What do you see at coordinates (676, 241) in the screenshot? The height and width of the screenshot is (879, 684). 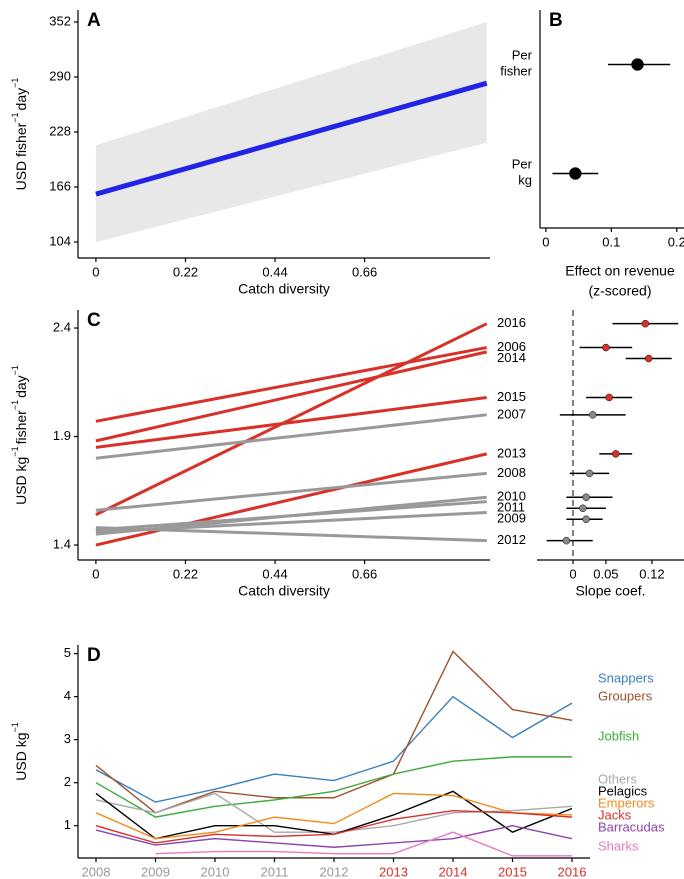 I see `x-tick-label: 0.2` at bounding box center [676, 241].